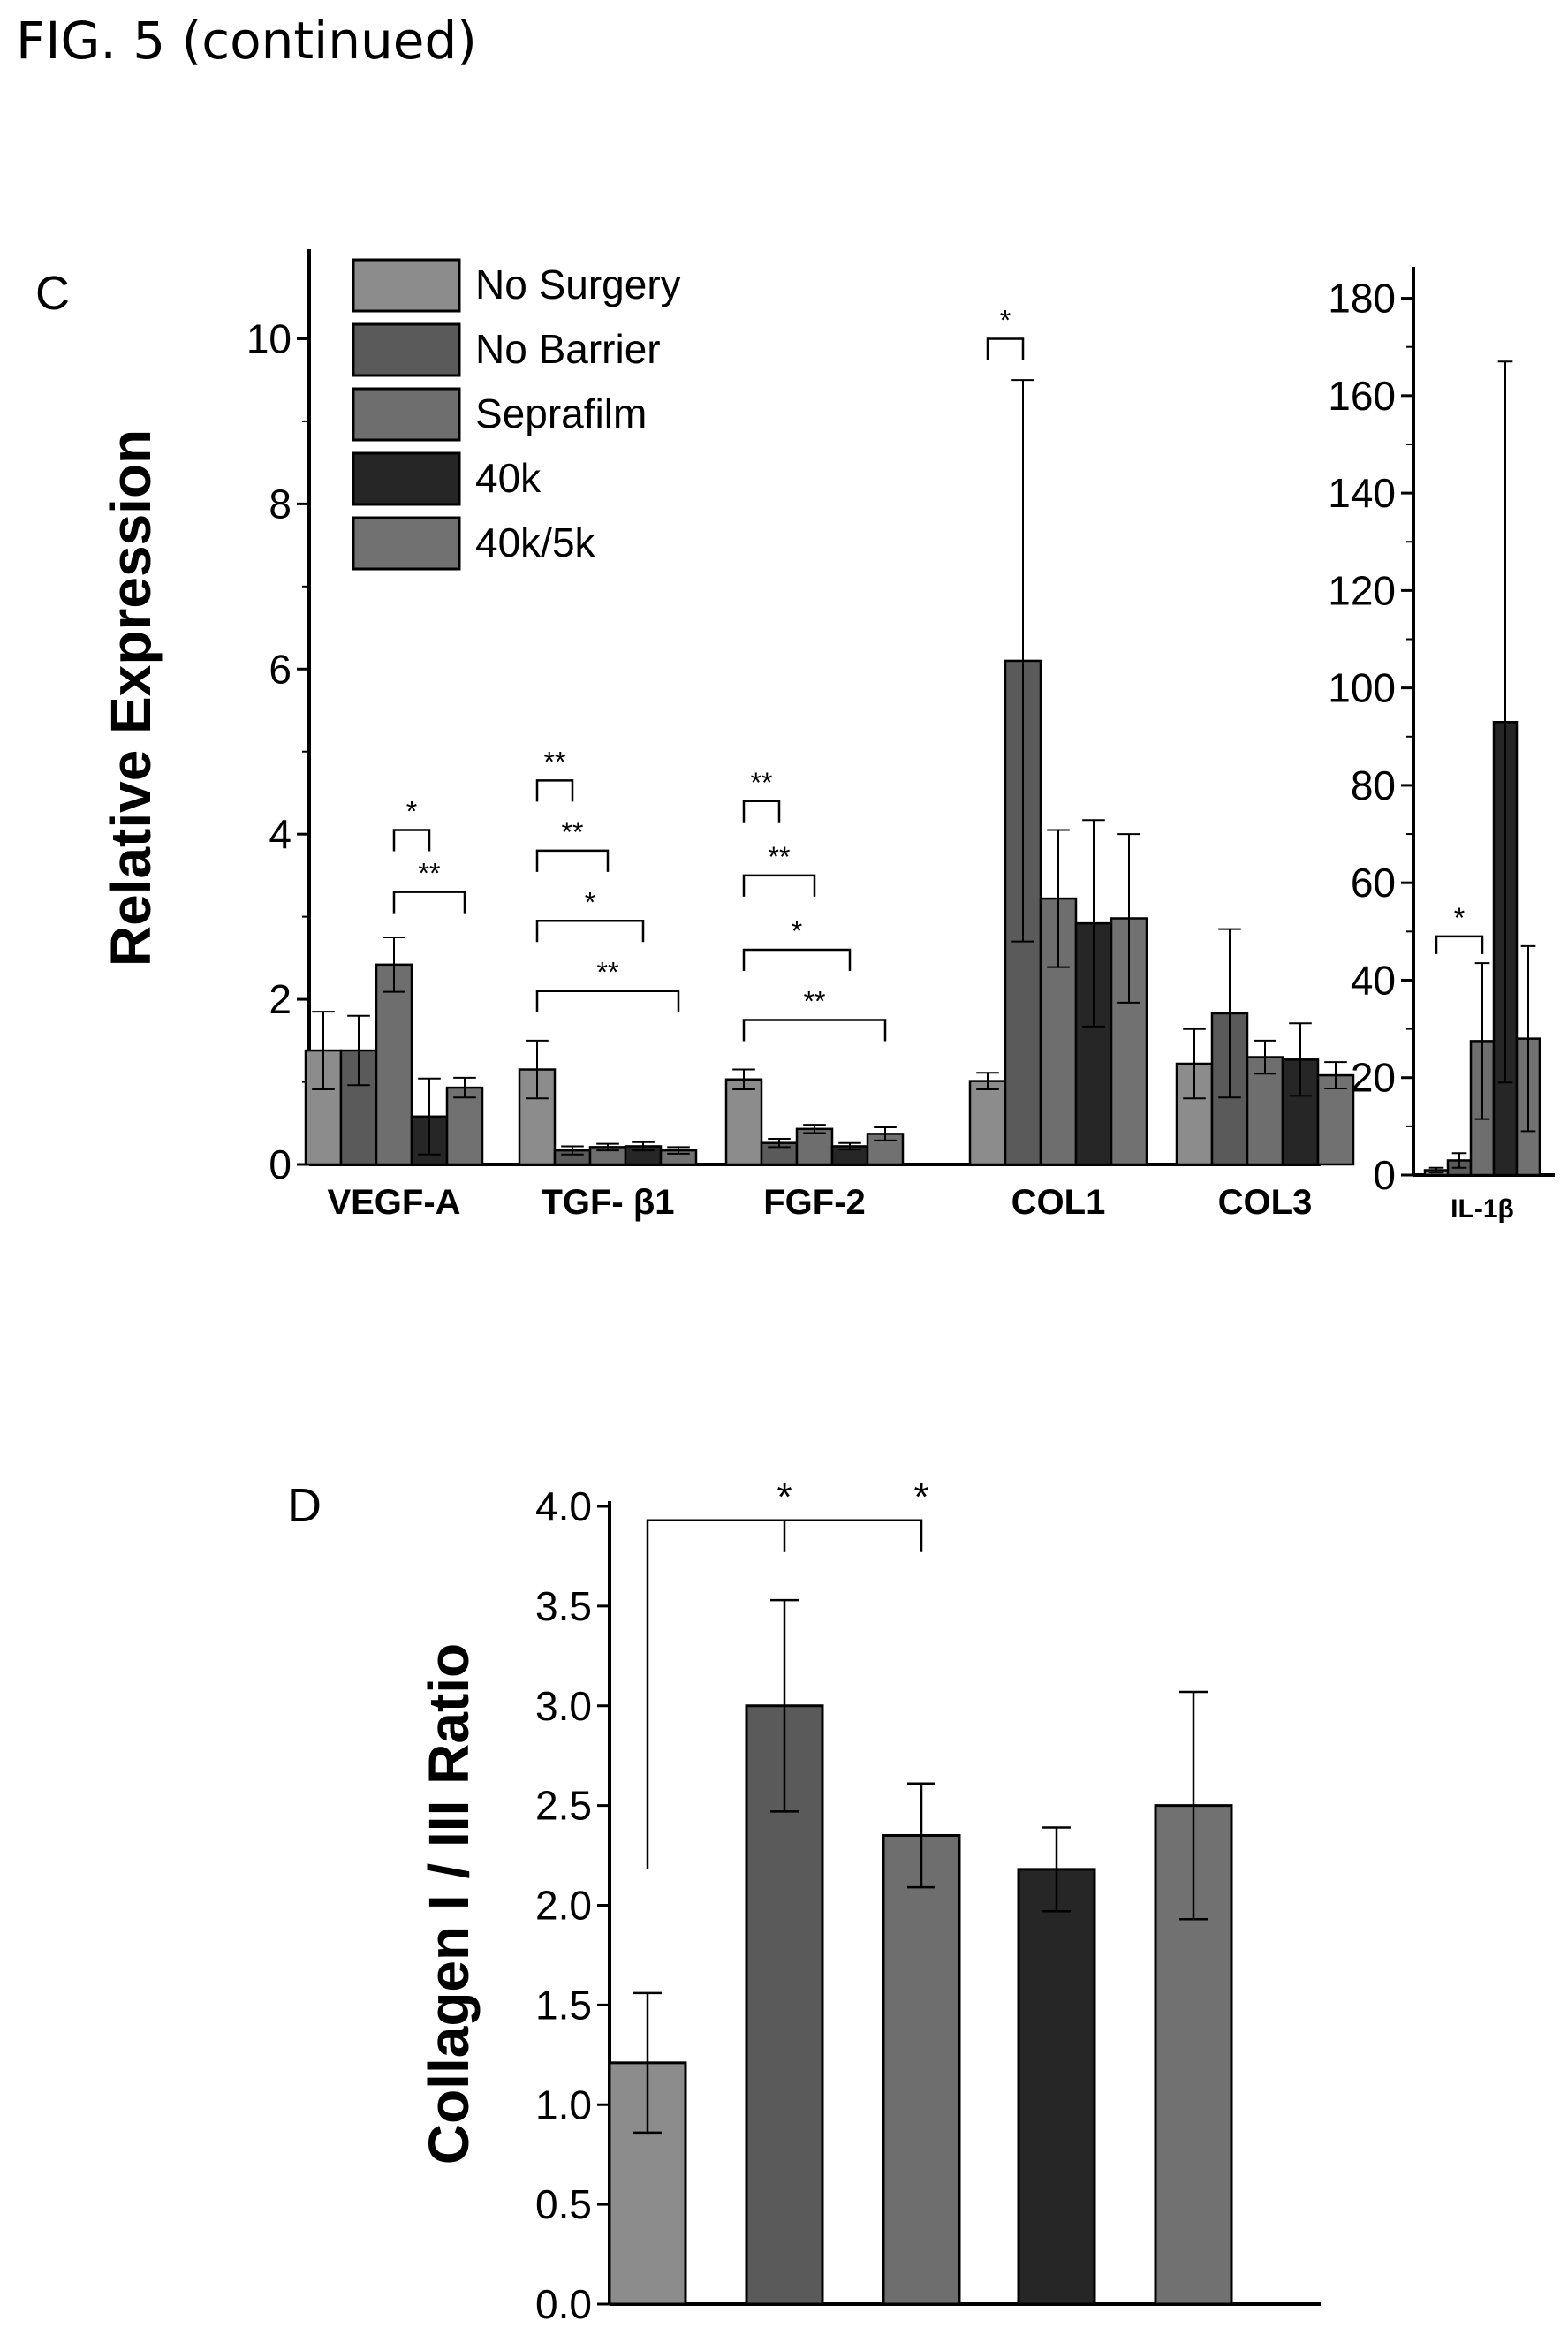  Describe the element at coordinates (563, 2304) in the screenshot. I see `y-tick-label: 0.0` at that location.